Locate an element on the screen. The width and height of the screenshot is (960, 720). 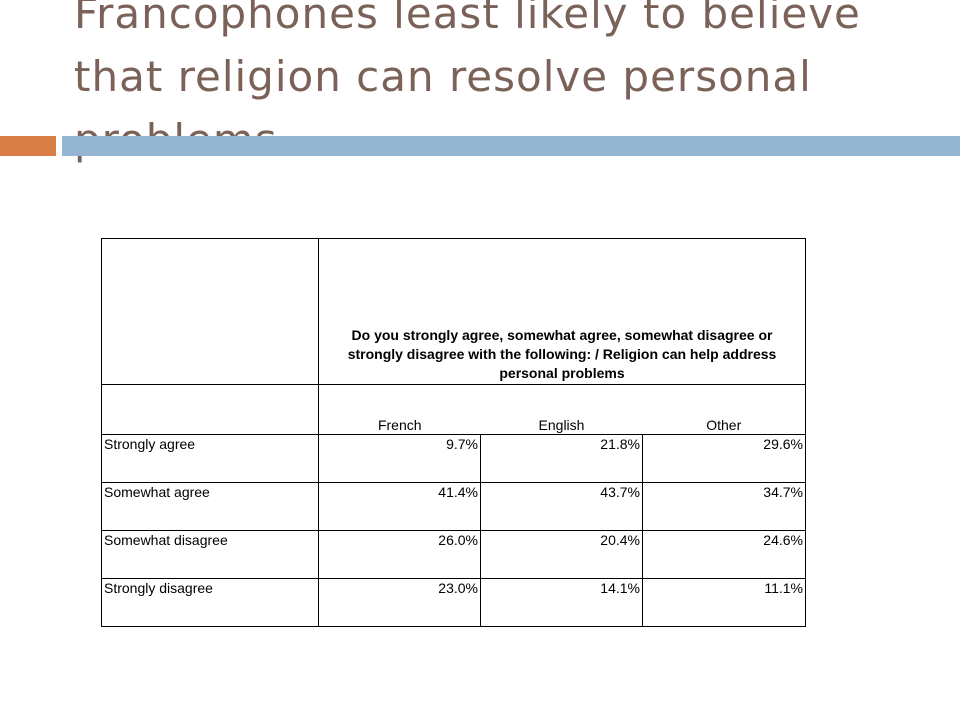
column-header-row: French English Other is located at coordinates (453, 409).